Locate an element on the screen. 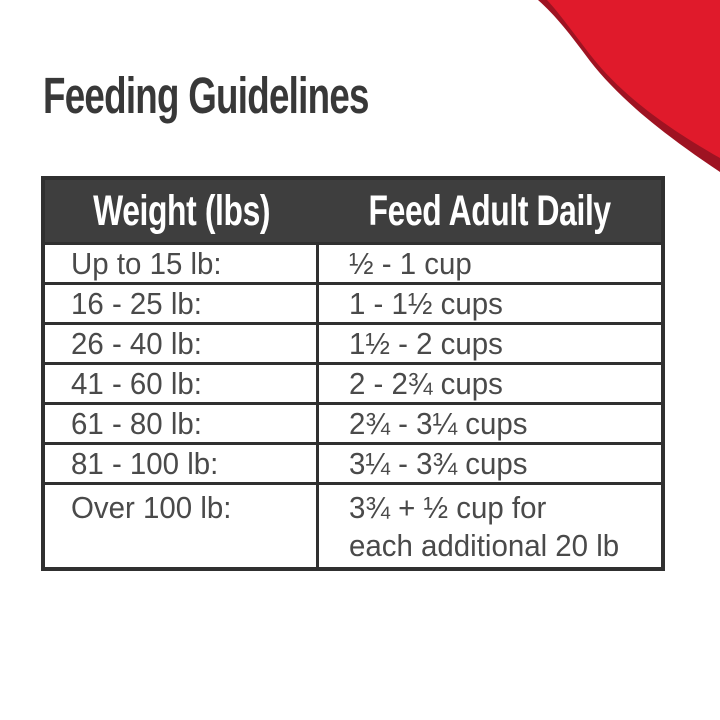 The height and width of the screenshot is (720, 720). weight-cell: 16 - 25 lb: is located at coordinates (182, 303).